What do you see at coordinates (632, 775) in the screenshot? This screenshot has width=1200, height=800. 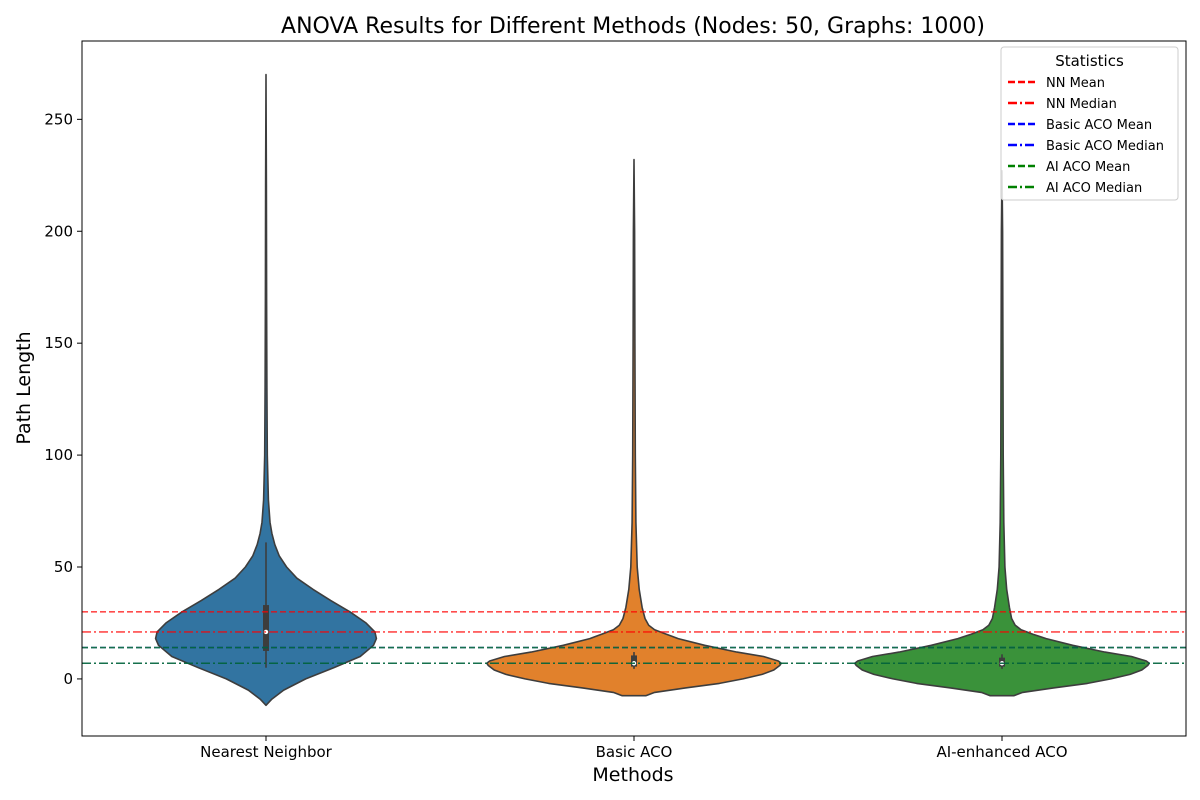 I see `x-axis-label: Methods` at bounding box center [632, 775].